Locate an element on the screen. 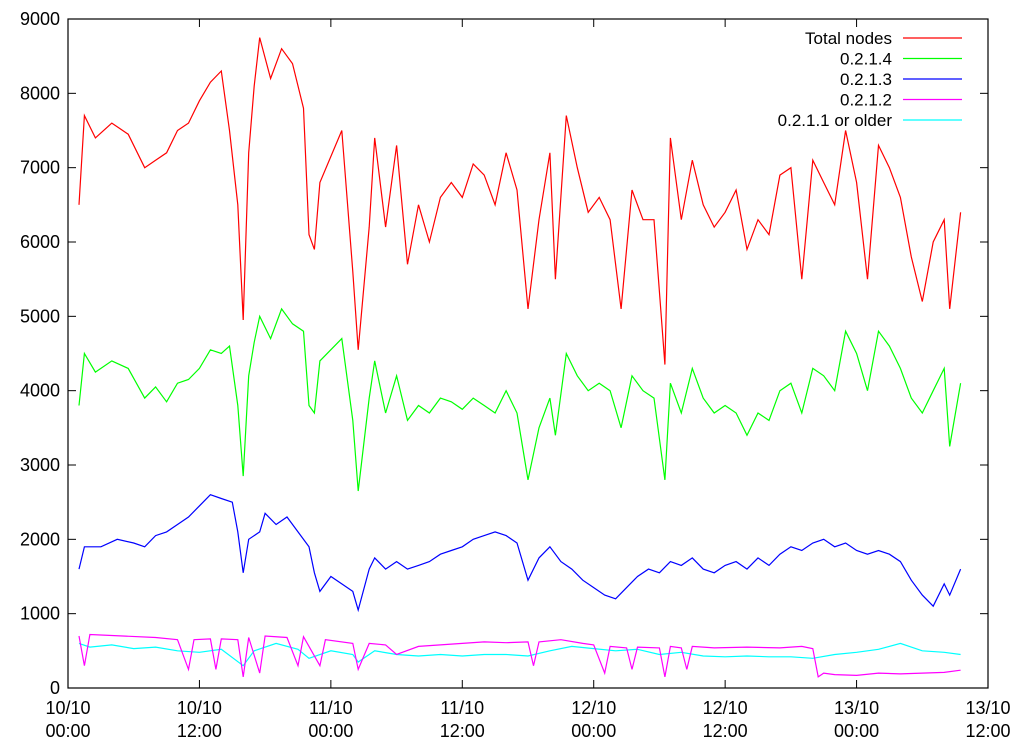 The height and width of the screenshot is (747, 1022). legend-label: 0.2.1.2 is located at coordinates (866, 100).